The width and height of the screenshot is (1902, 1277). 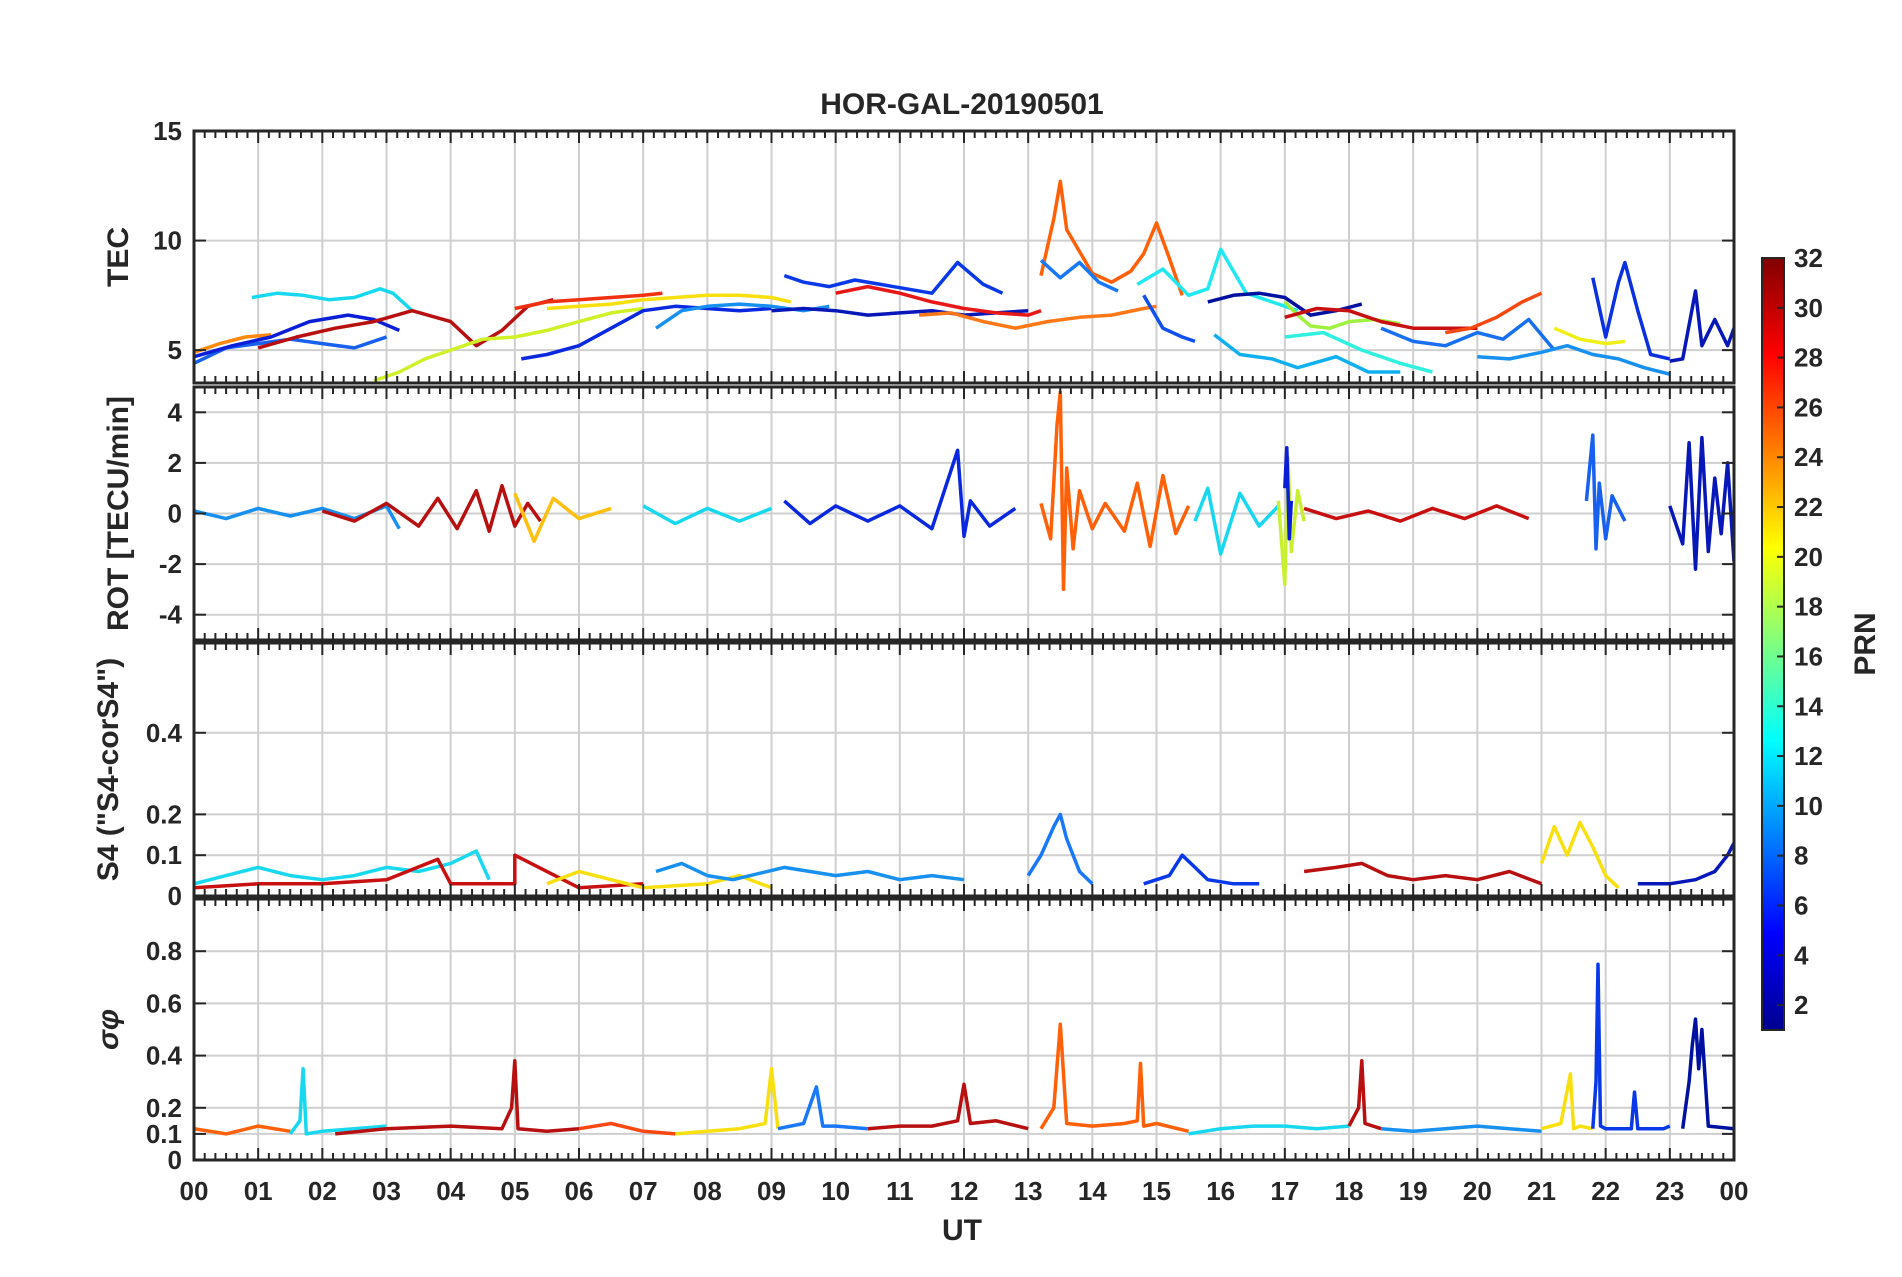 What do you see at coordinates (1808, 457) in the screenshot?
I see `colorbar-tick-label: 24` at bounding box center [1808, 457].